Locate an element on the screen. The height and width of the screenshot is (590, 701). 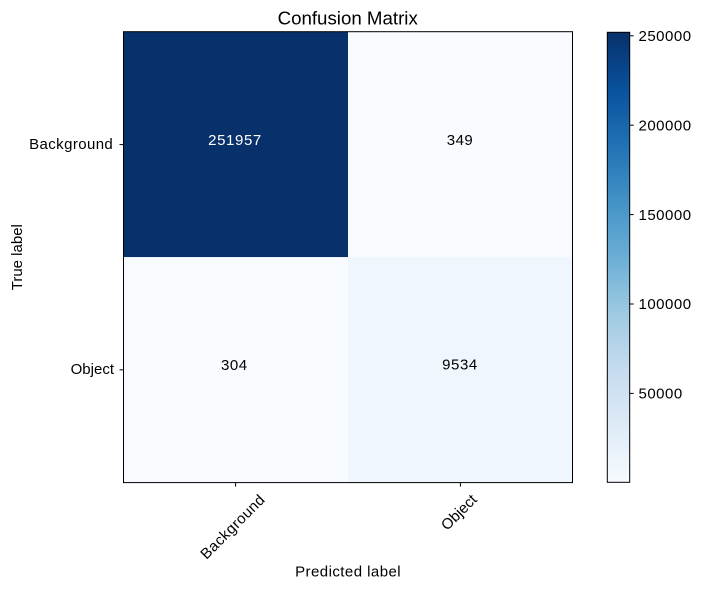
svg-text: 200000 is located at coordinates (665, 125).